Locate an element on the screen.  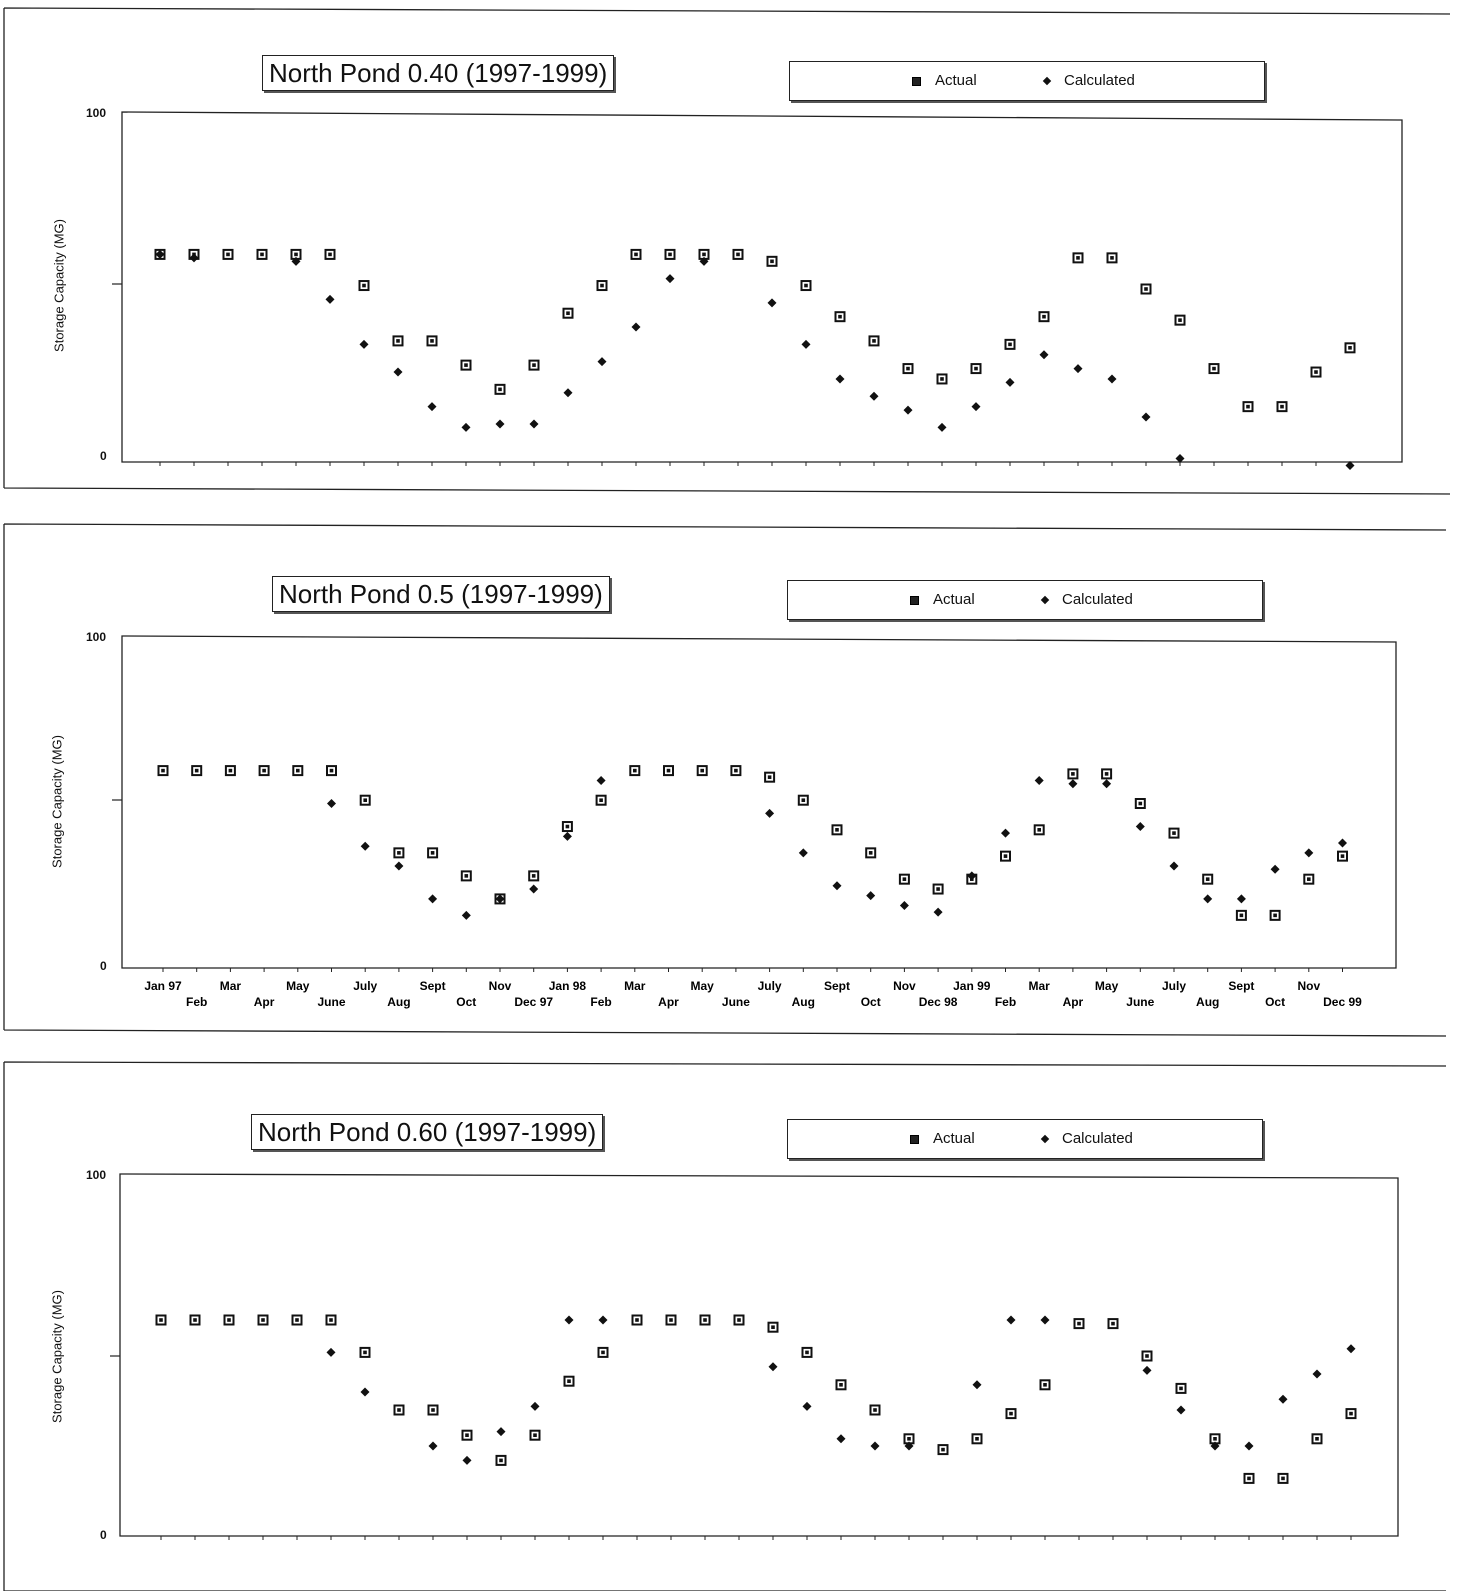
y-tick-min: 0 is located at coordinates (103, 1535).